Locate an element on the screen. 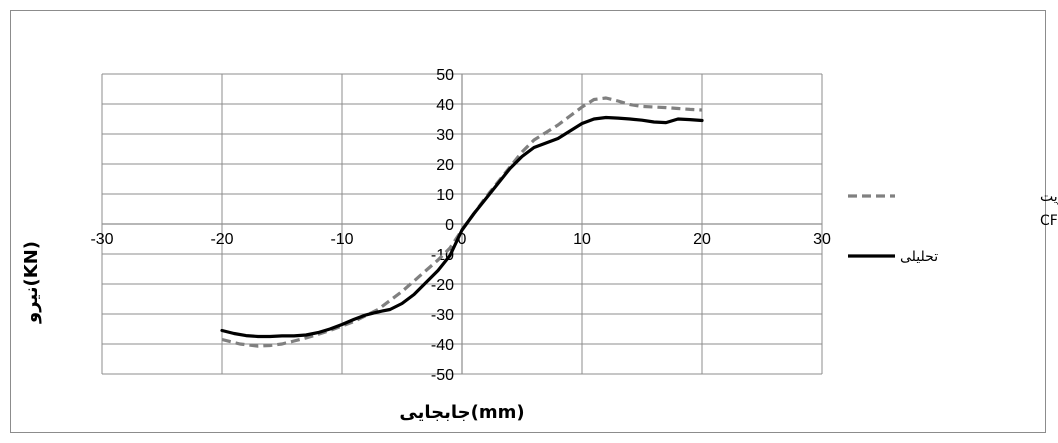  y-tick-label: -40 is located at coordinates (442, 345).